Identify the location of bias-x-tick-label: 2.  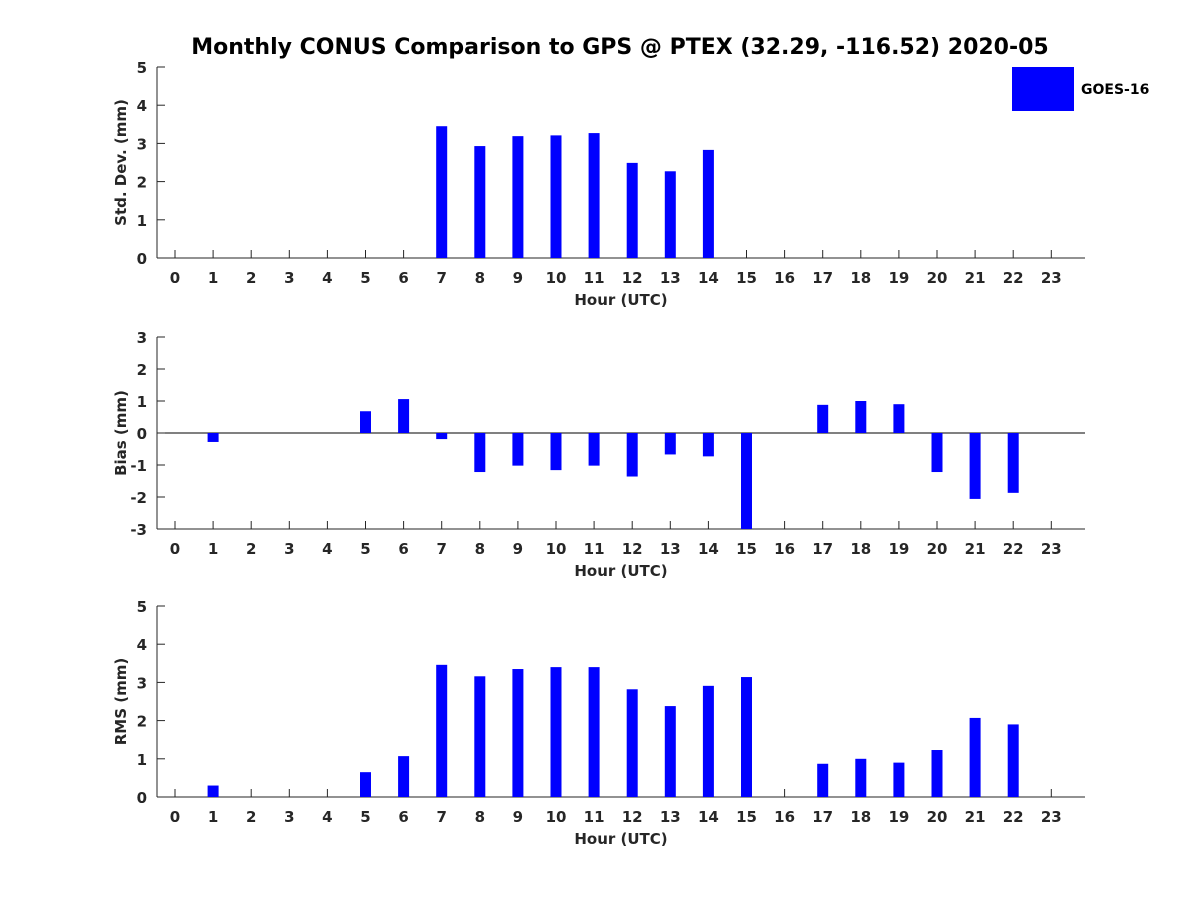
(251, 549).